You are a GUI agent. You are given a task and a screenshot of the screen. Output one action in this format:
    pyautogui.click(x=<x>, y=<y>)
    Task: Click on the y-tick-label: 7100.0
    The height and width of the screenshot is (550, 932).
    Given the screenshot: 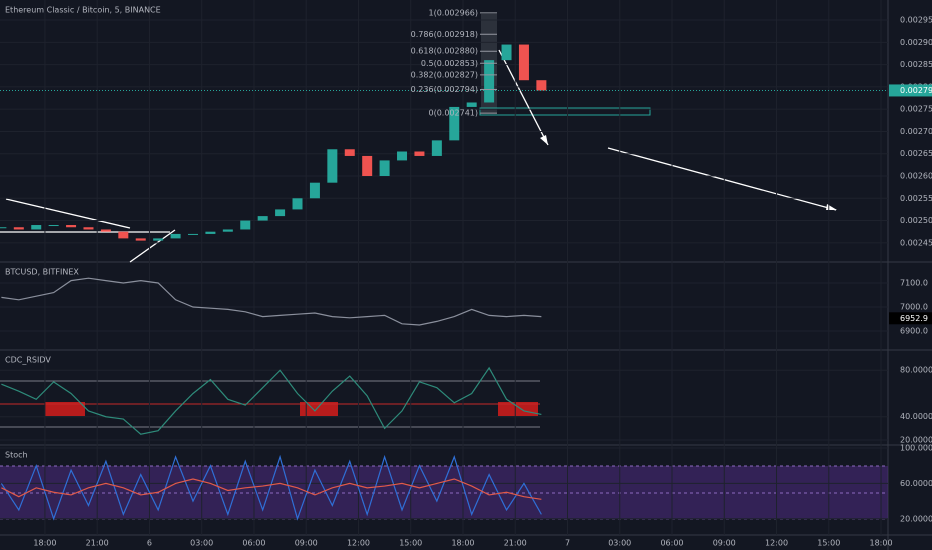 What is the action you would take?
    pyautogui.click(x=914, y=282)
    